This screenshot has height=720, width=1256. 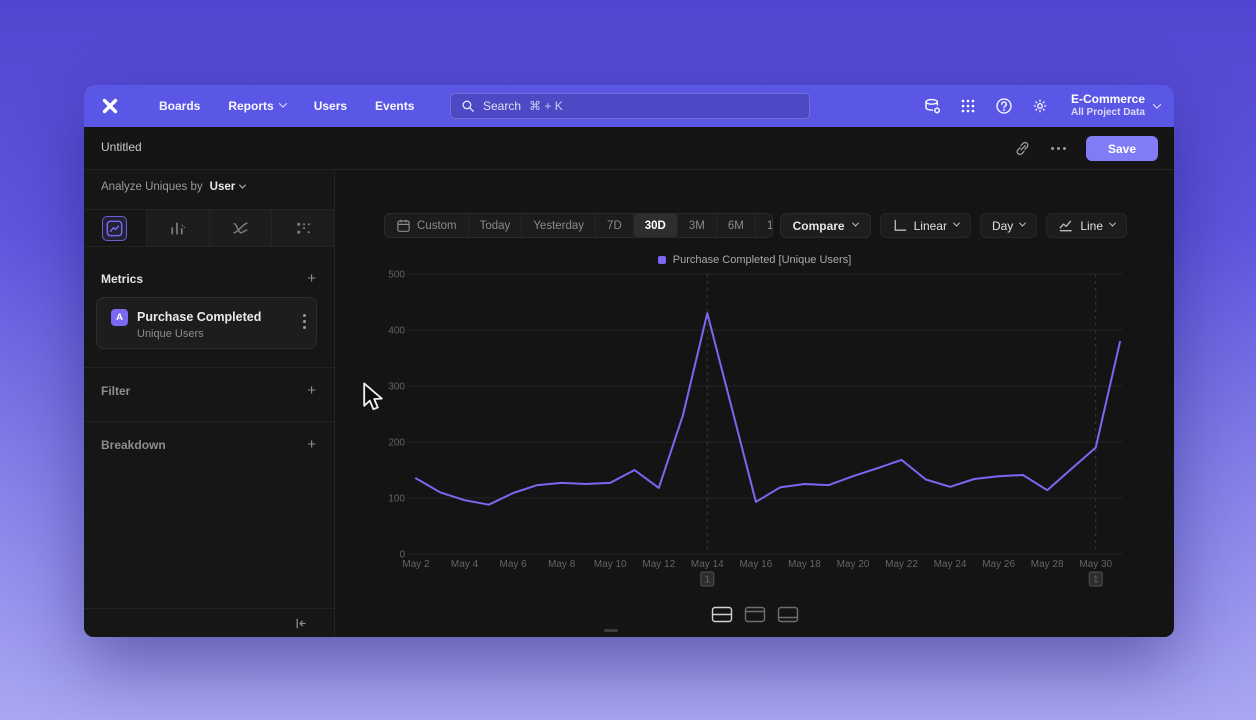 I want to click on collapse-sidebar-icon, so click(x=300, y=623).